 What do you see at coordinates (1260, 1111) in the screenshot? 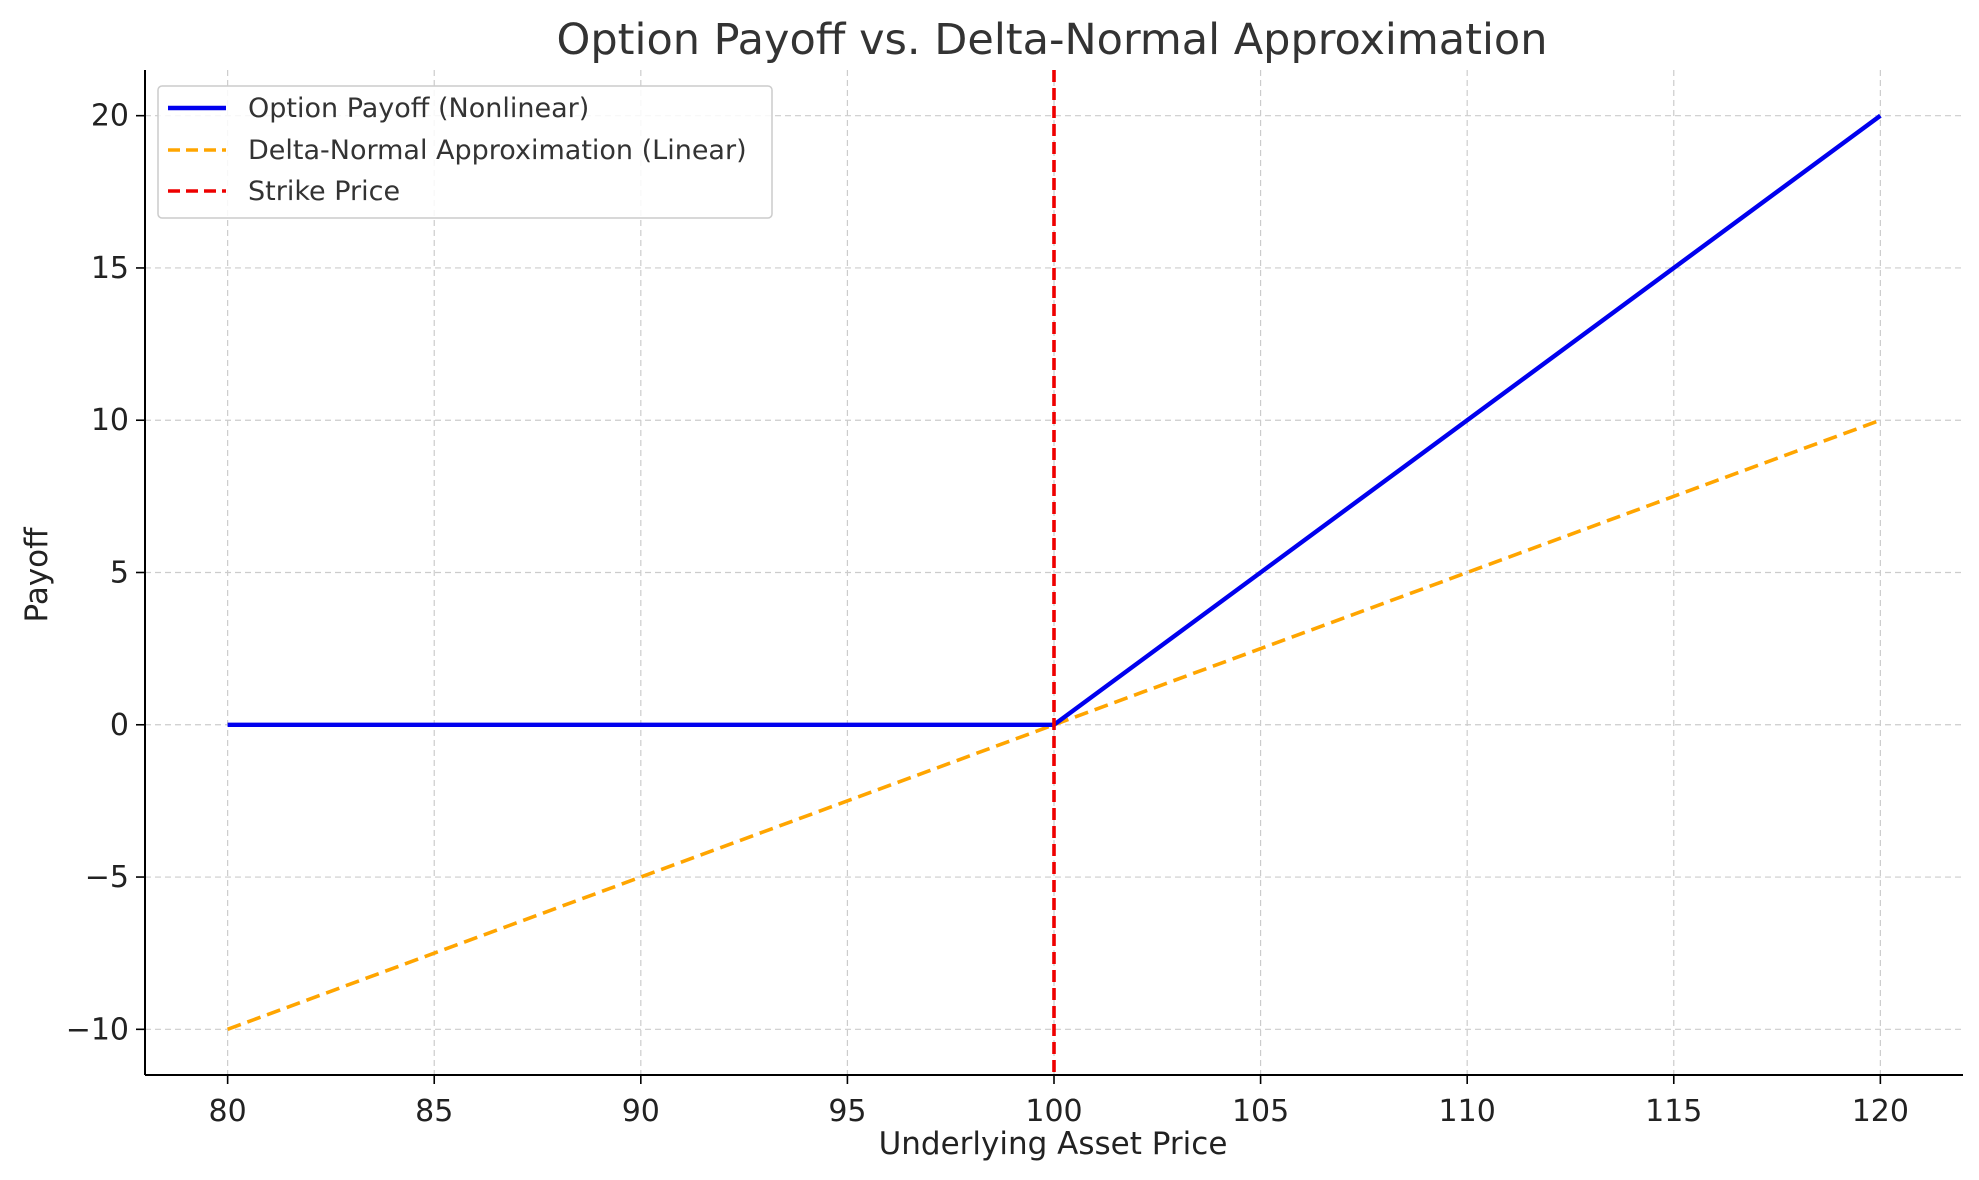
I see `x-tick-label-105: 105` at bounding box center [1260, 1111].